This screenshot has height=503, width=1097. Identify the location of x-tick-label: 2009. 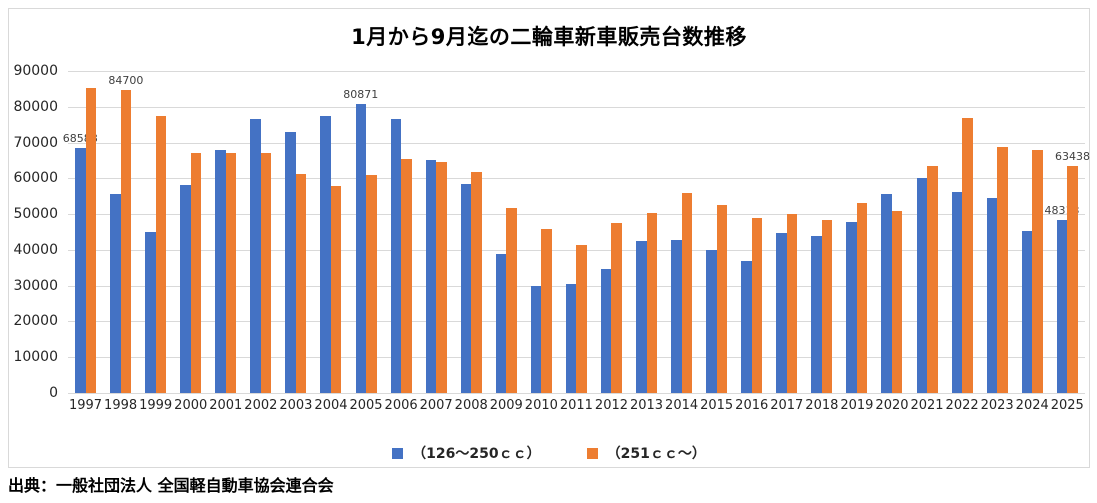
(506, 405).